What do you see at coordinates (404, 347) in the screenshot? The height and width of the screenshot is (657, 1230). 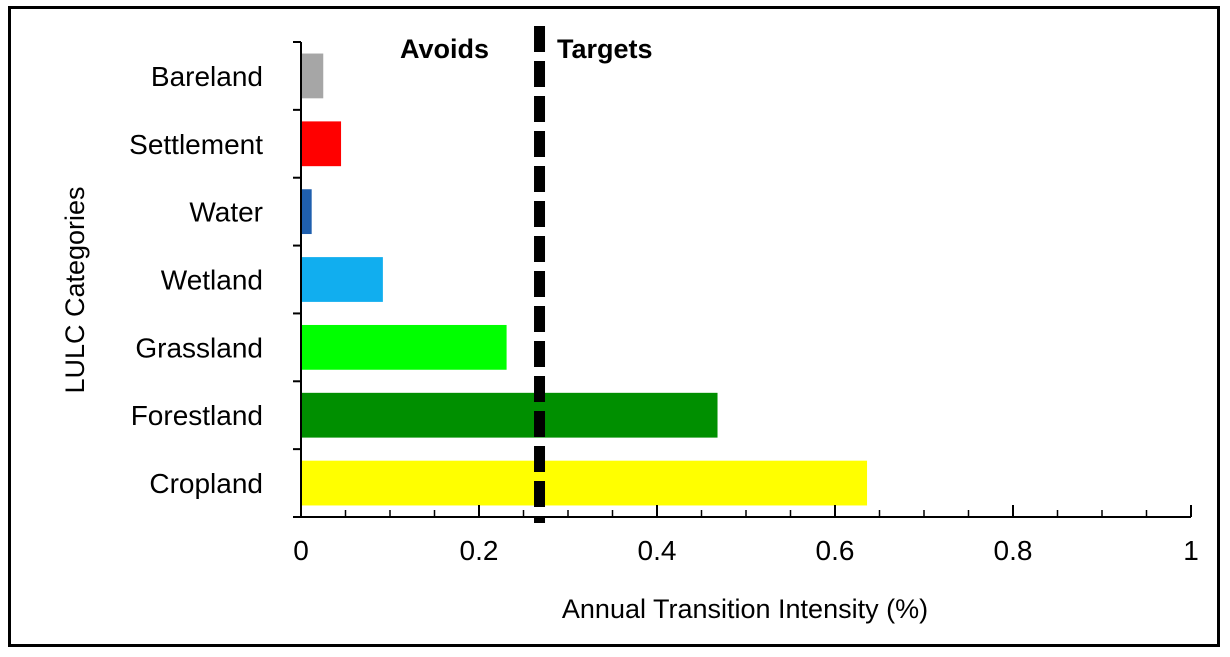 I see `bar-grassland` at bounding box center [404, 347].